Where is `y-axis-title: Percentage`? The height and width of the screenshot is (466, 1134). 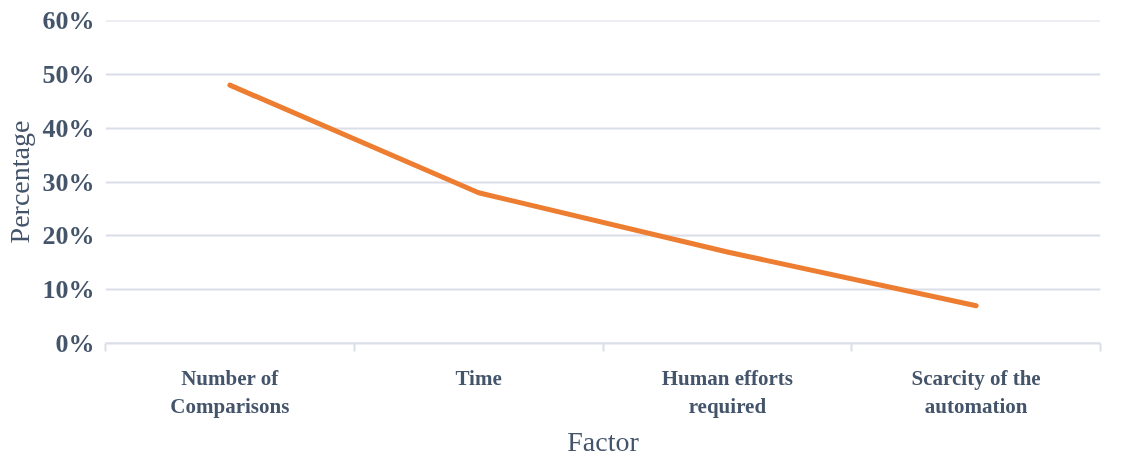
y-axis-title: Percentage is located at coordinates (19, 182).